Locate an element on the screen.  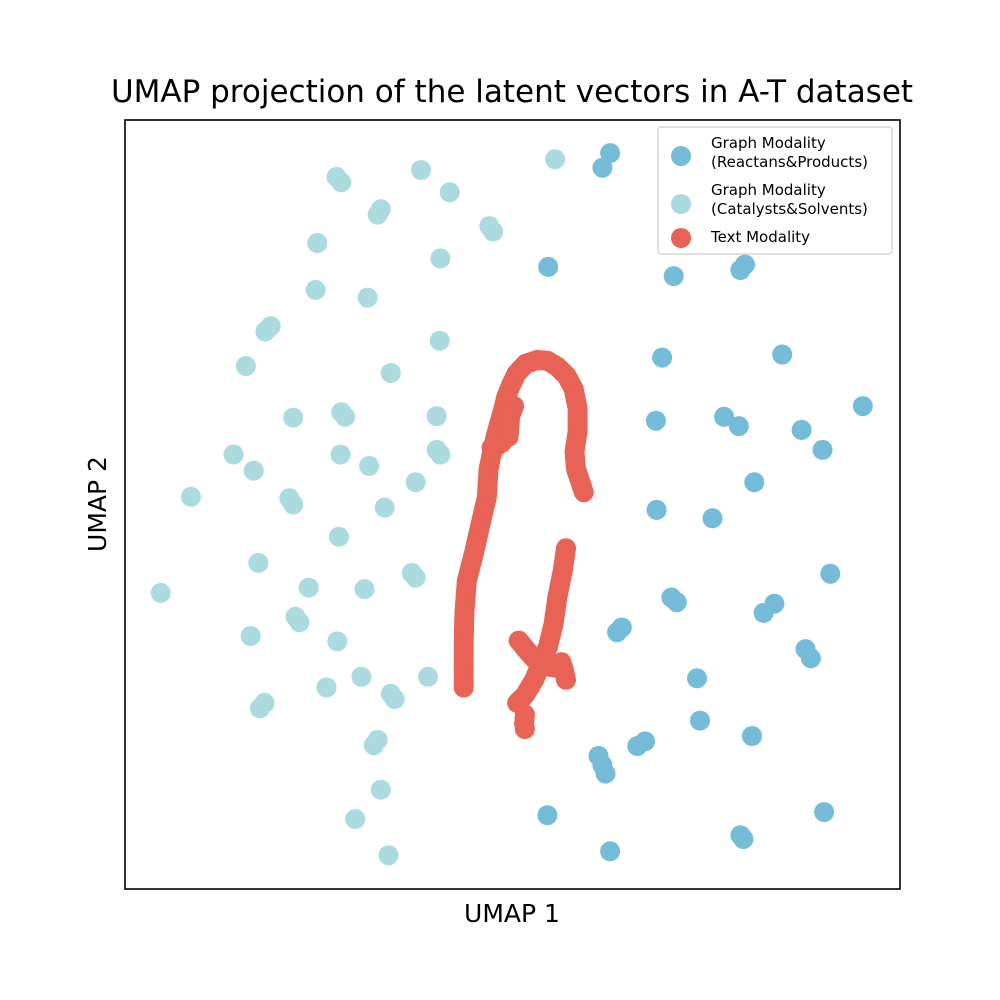
legend-item: Graph Modality (Reactans&Products) is located at coordinates (769, 152).